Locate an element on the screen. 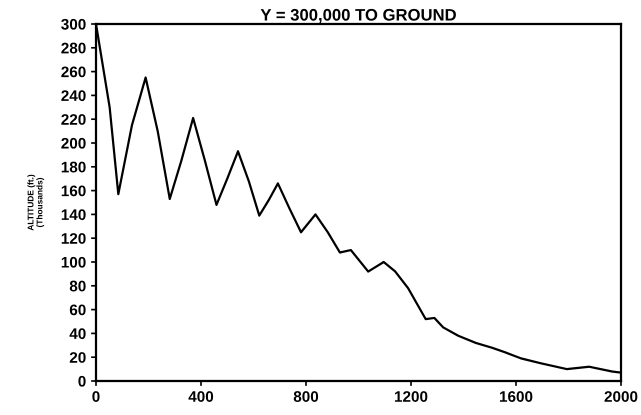  y-tick-label: 60 is located at coordinates (78, 310).